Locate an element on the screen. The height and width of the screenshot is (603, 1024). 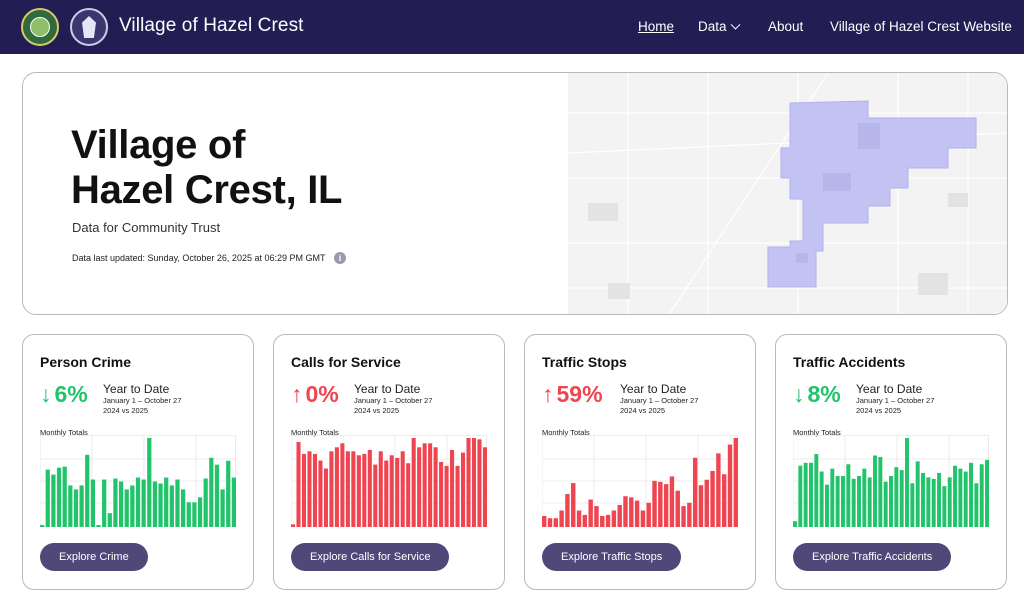
nav-about-link: About is located at coordinates (786, 26).